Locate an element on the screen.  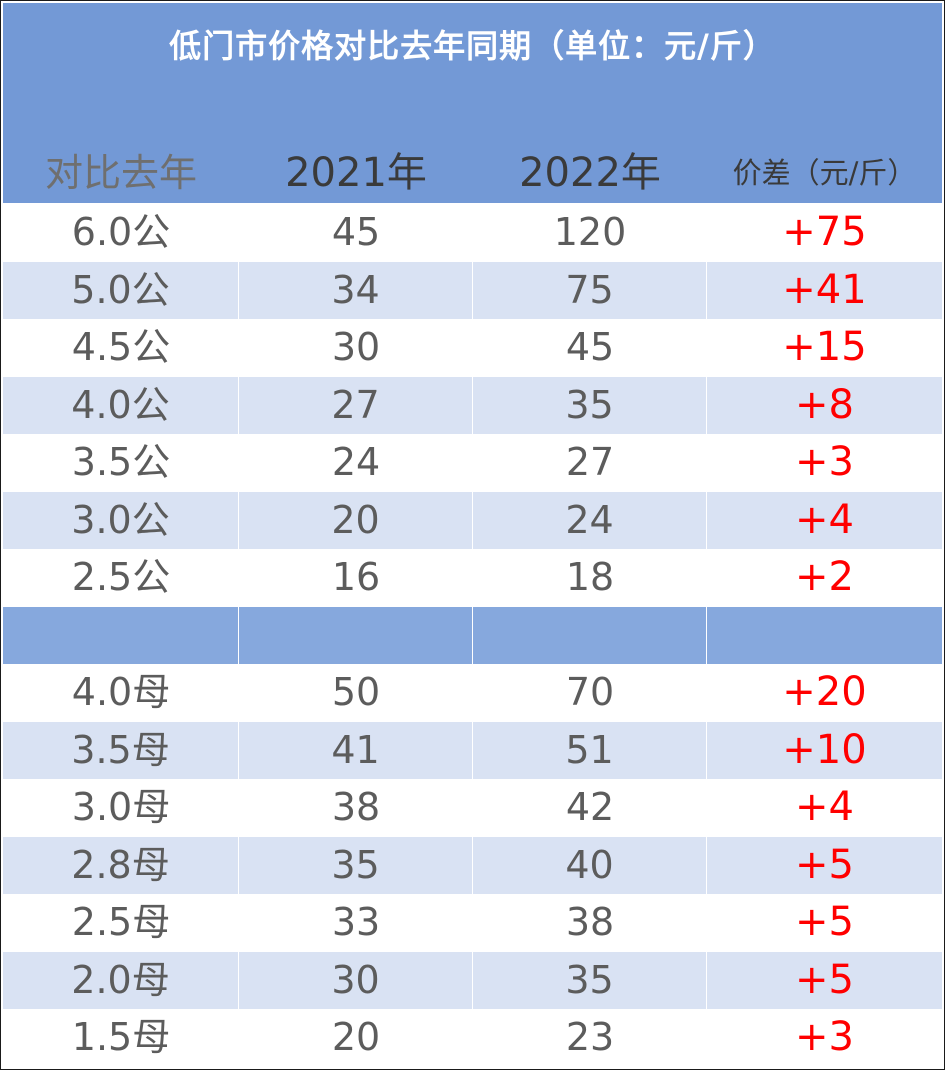
cell-diff: +8 is located at coordinates (824, 404).